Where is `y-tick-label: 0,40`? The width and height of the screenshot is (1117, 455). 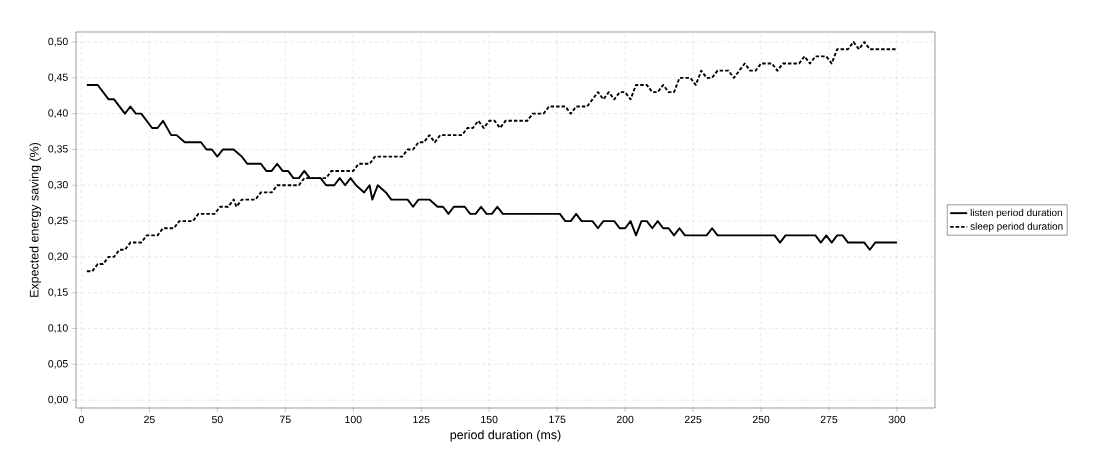
y-tick-label: 0,40 is located at coordinates (58, 113).